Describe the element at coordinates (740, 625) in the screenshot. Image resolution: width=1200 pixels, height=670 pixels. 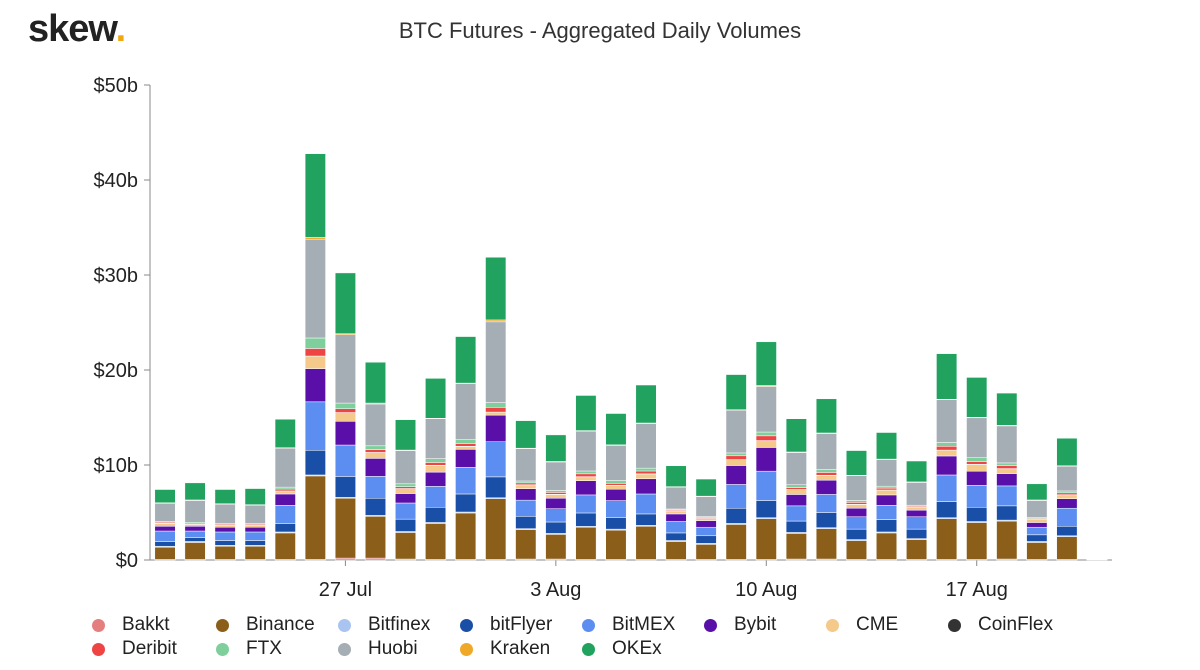
I see `legend-item-bybit: Bybit` at that location.